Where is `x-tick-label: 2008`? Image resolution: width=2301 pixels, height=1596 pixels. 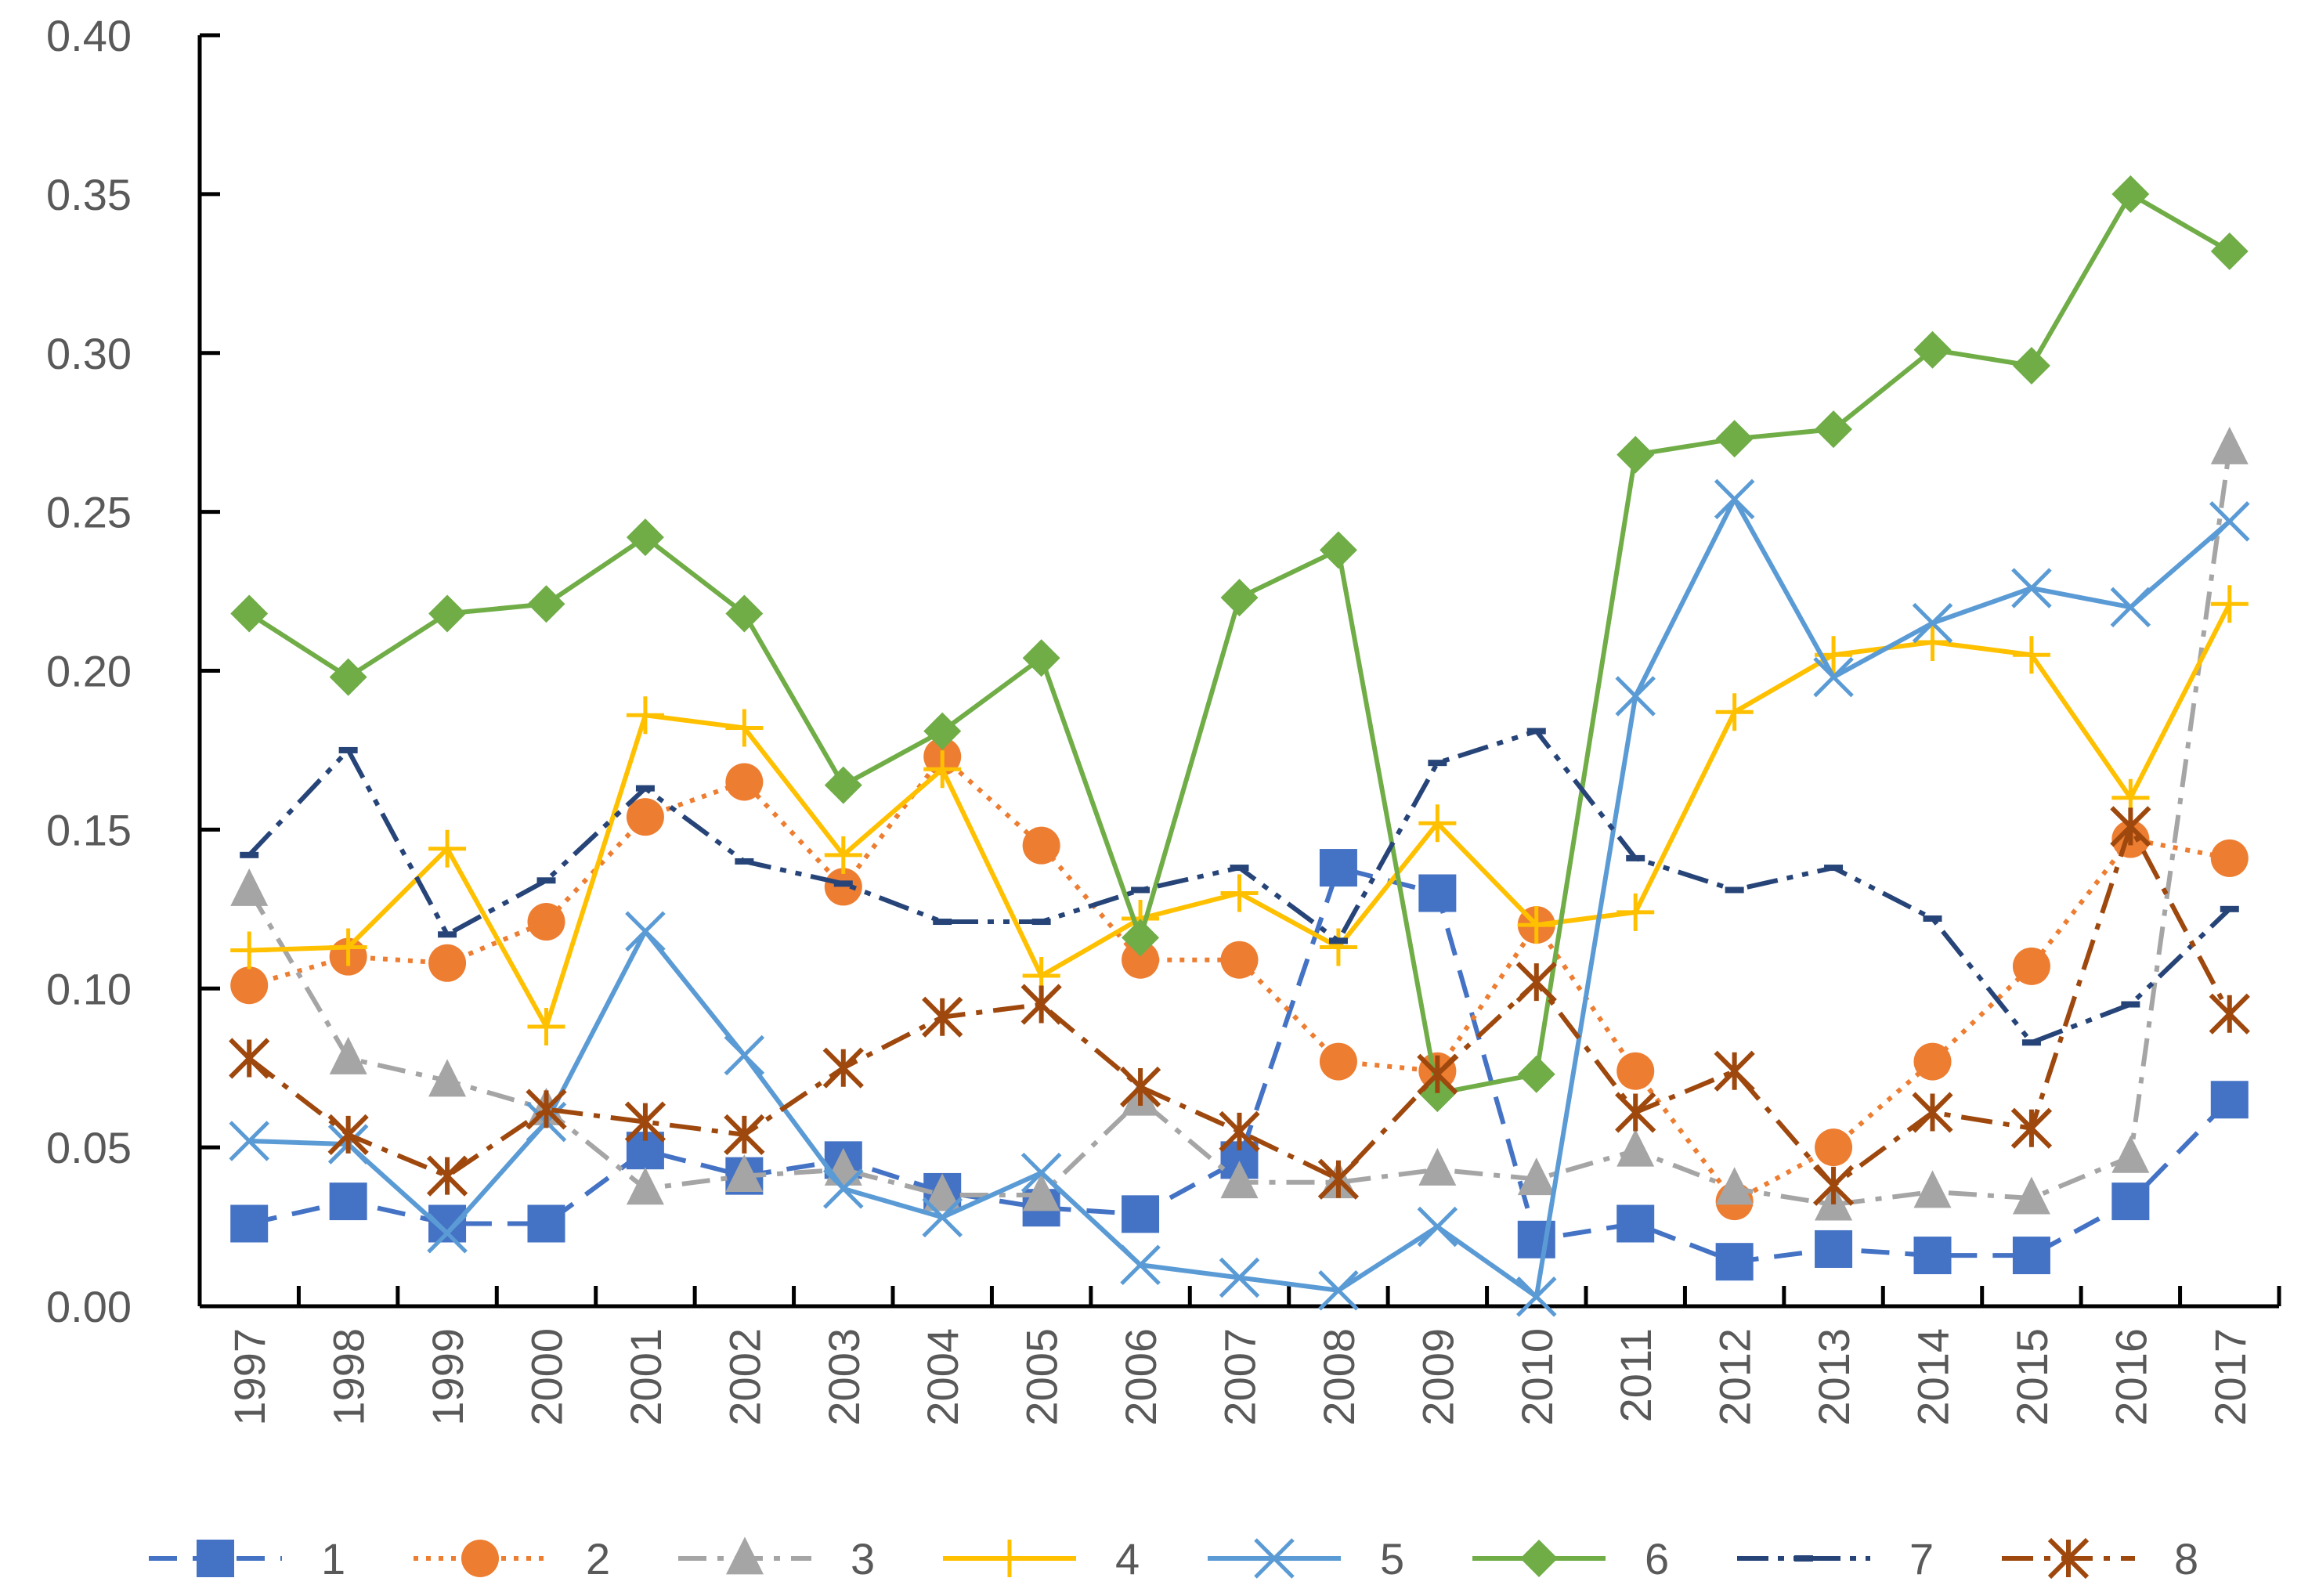
x-tick-label: 2008 is located at coordinates (1339, 1377).